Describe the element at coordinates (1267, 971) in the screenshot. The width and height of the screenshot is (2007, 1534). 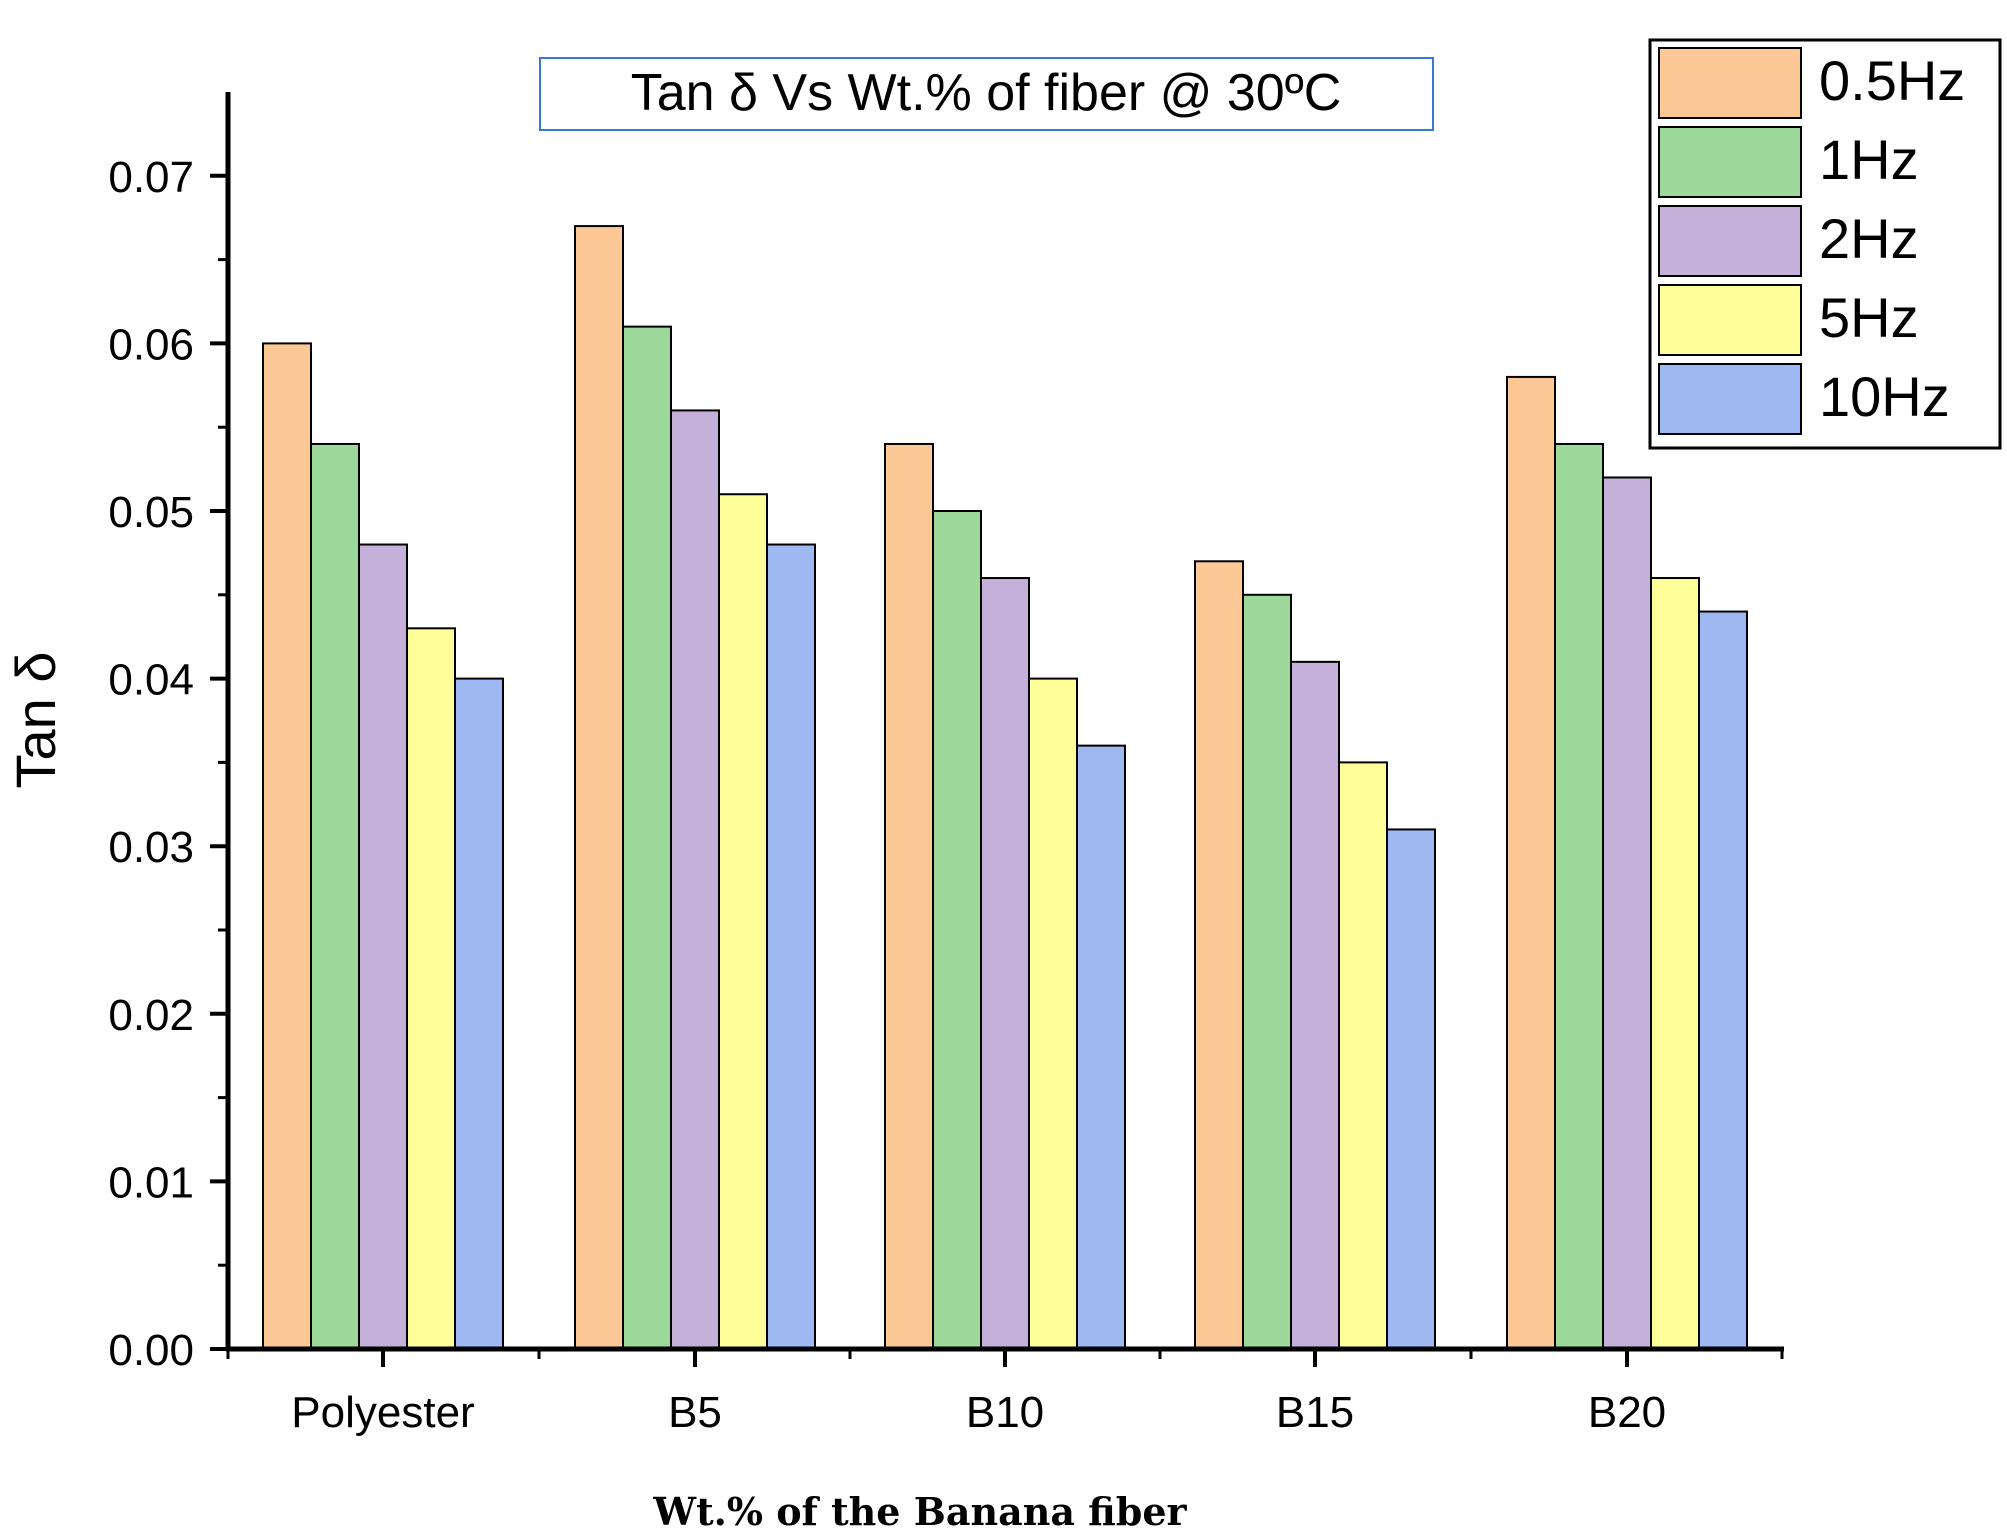
I see `bar-b15-1hz` at that location.